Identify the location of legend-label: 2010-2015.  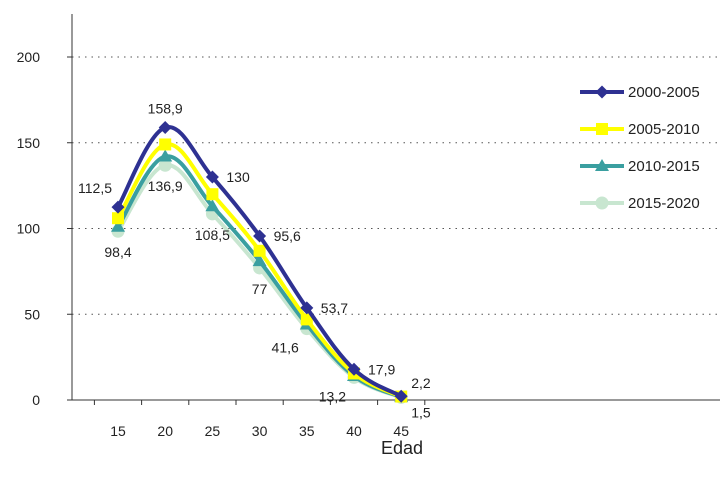
(664, 166).